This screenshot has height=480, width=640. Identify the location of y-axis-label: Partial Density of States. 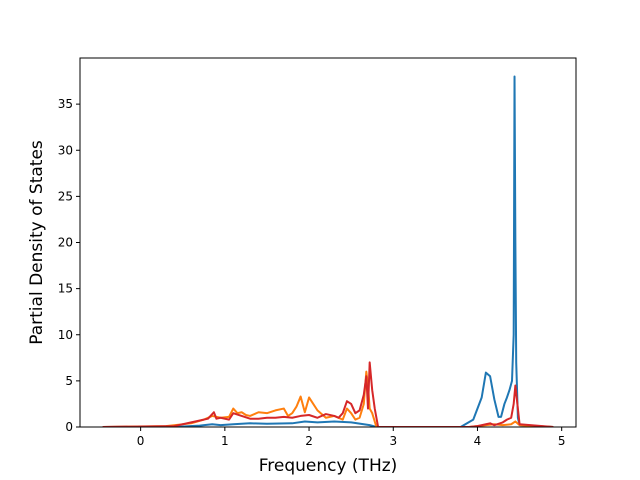
(37, 242).